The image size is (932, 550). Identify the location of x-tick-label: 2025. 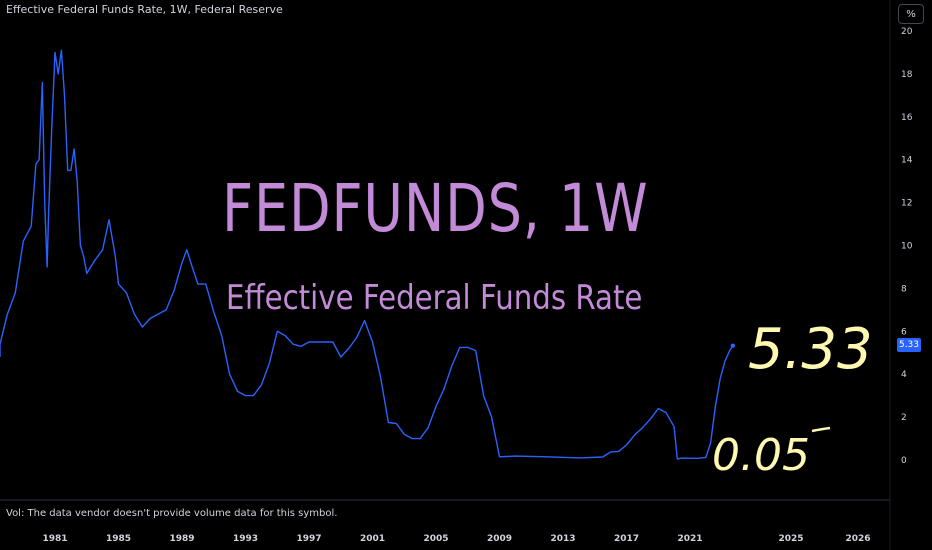
(790, 539).